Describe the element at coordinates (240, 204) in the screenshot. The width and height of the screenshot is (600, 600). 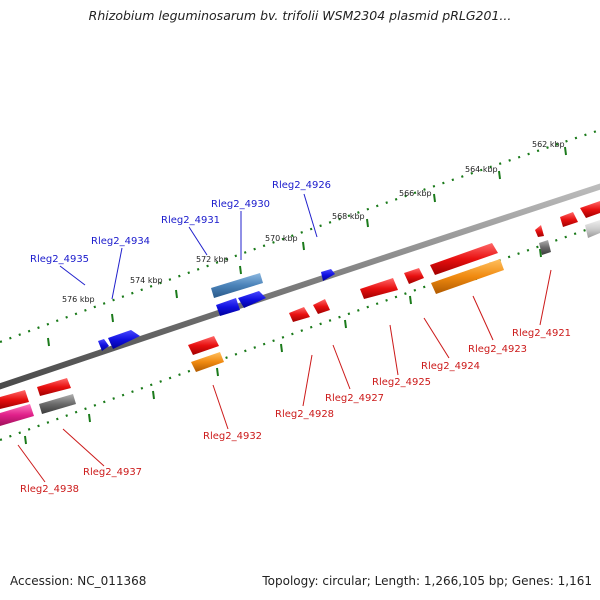
I see `gene-label: Rleg2_4930` at that location.